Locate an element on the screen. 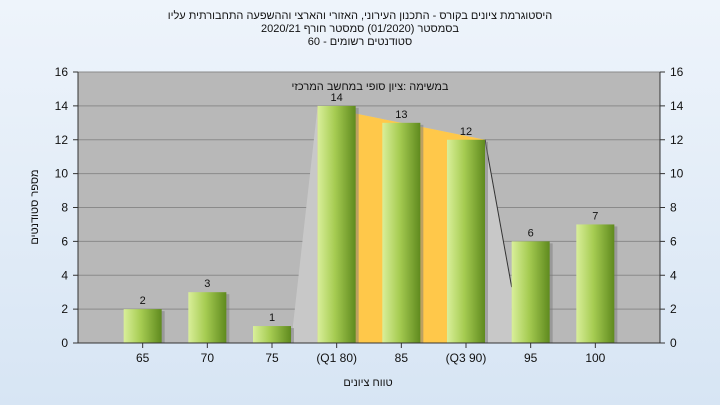 The width and height of the screenshot is (720, 405). x-tick-label: 85 is located at coordinates (402, 358).